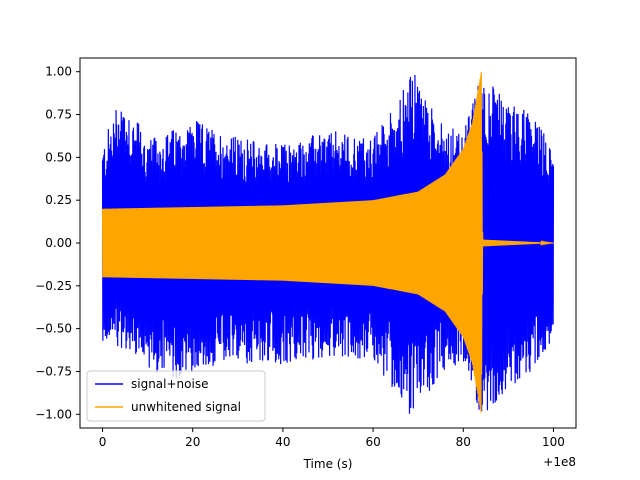  Describe the element at coordinates (169, 384) in the screenshot. I see `legend-label-signal-noise: signal+noise` at that location.